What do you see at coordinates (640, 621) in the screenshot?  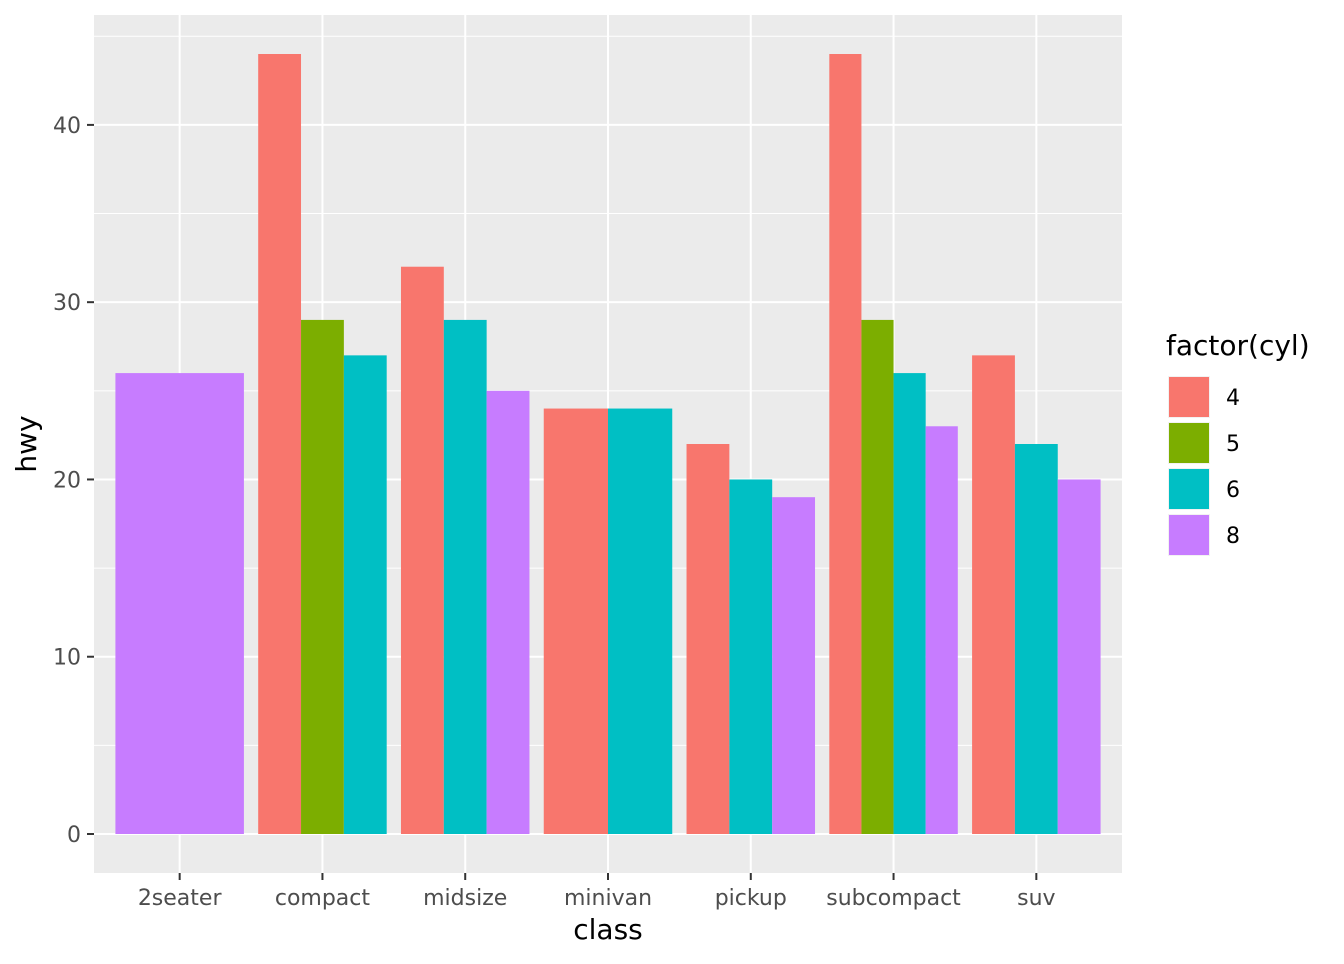 I see `bar-minivan-cyl6` at bounding box center [640, 621].